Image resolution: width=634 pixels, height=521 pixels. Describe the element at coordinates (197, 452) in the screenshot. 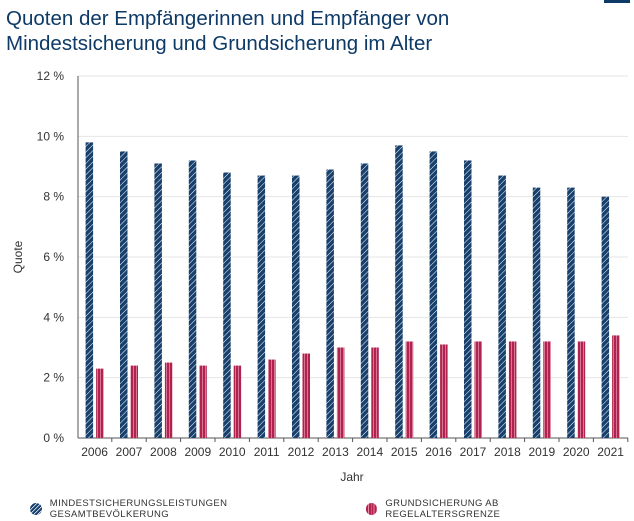

I see `x-tick-label: 2009` at that location.